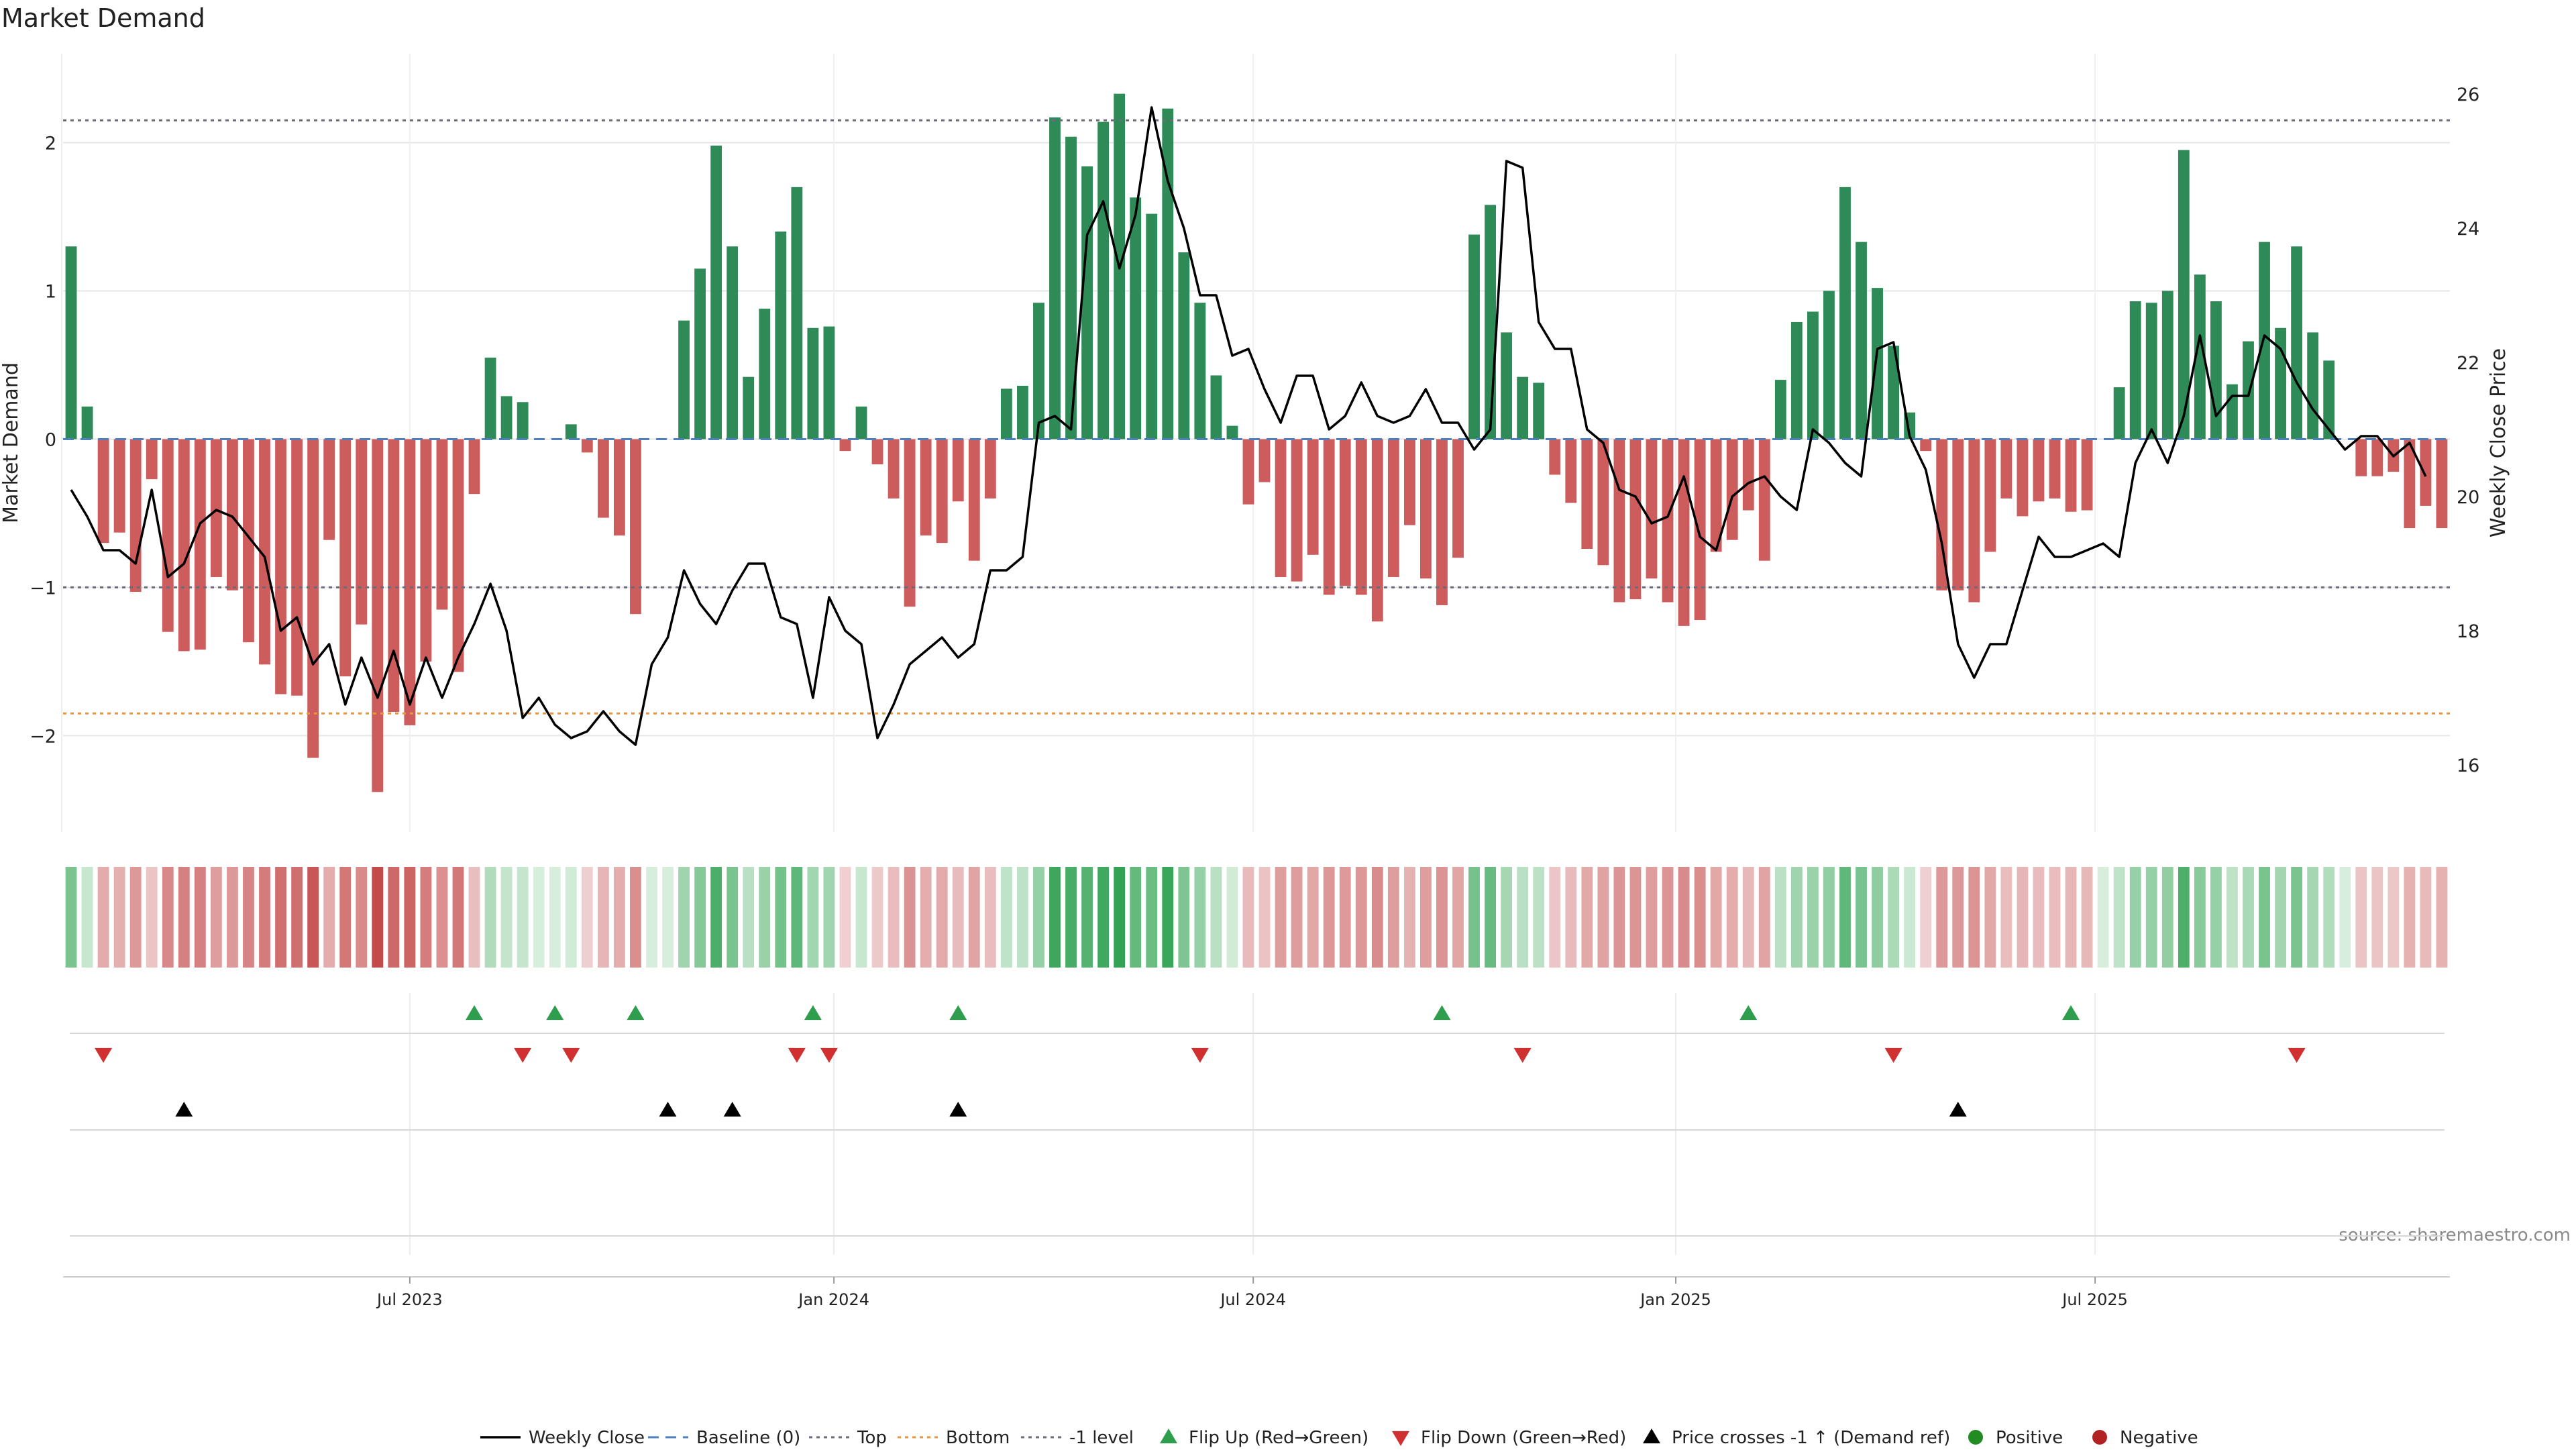 The image size is (2576, 1452). I want to click on x-axis: Jul 2023 Jan 2024 Jul 2024 Jan 2025 Jul 2025, so click(1256, 1293).